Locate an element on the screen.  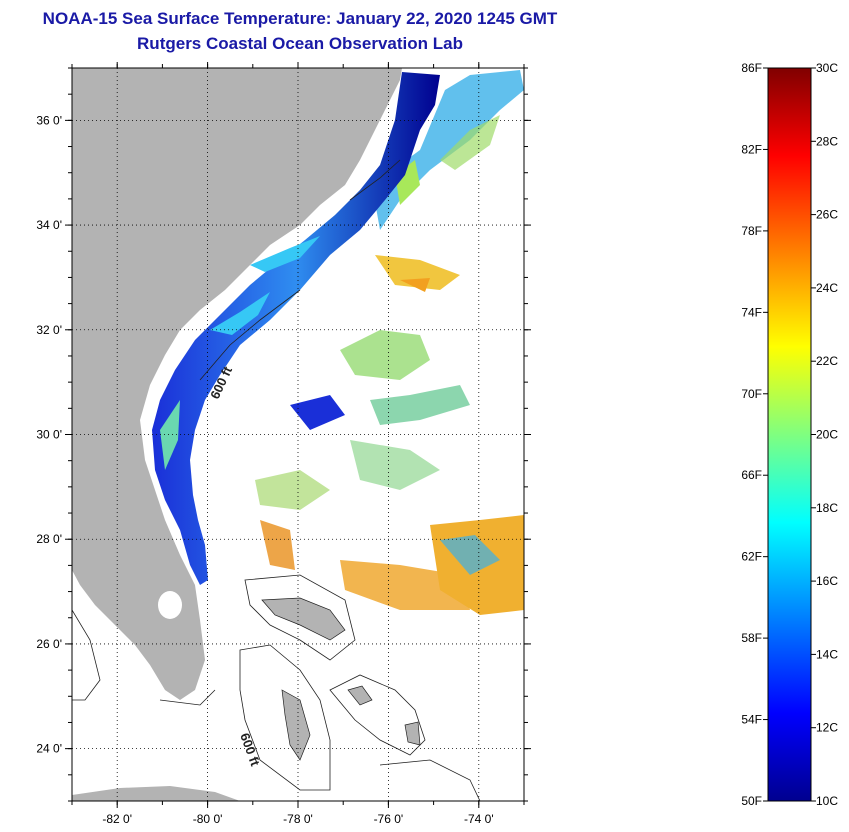
lon-tick-label: -78 0' is located at coordinates (298, 819).